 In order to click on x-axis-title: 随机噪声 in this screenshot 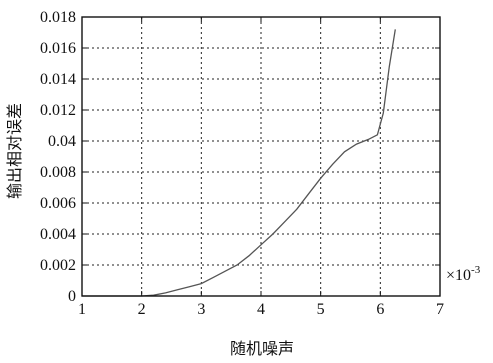, I will do `click(262, 348)`.